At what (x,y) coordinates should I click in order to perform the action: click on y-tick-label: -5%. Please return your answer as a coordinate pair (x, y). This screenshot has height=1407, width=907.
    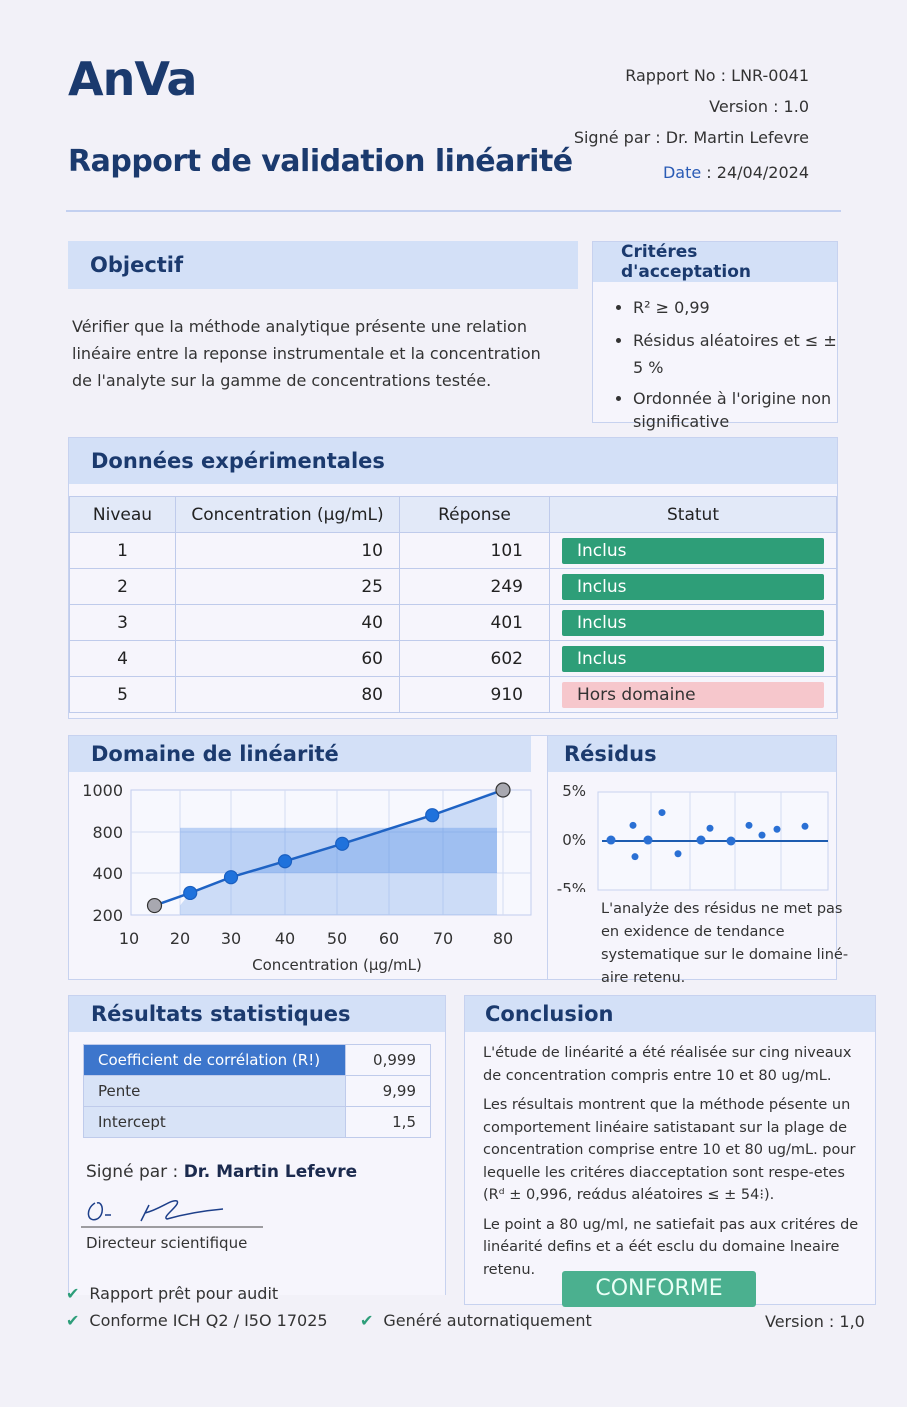
    Looking at the image, I should click on (571, 886).